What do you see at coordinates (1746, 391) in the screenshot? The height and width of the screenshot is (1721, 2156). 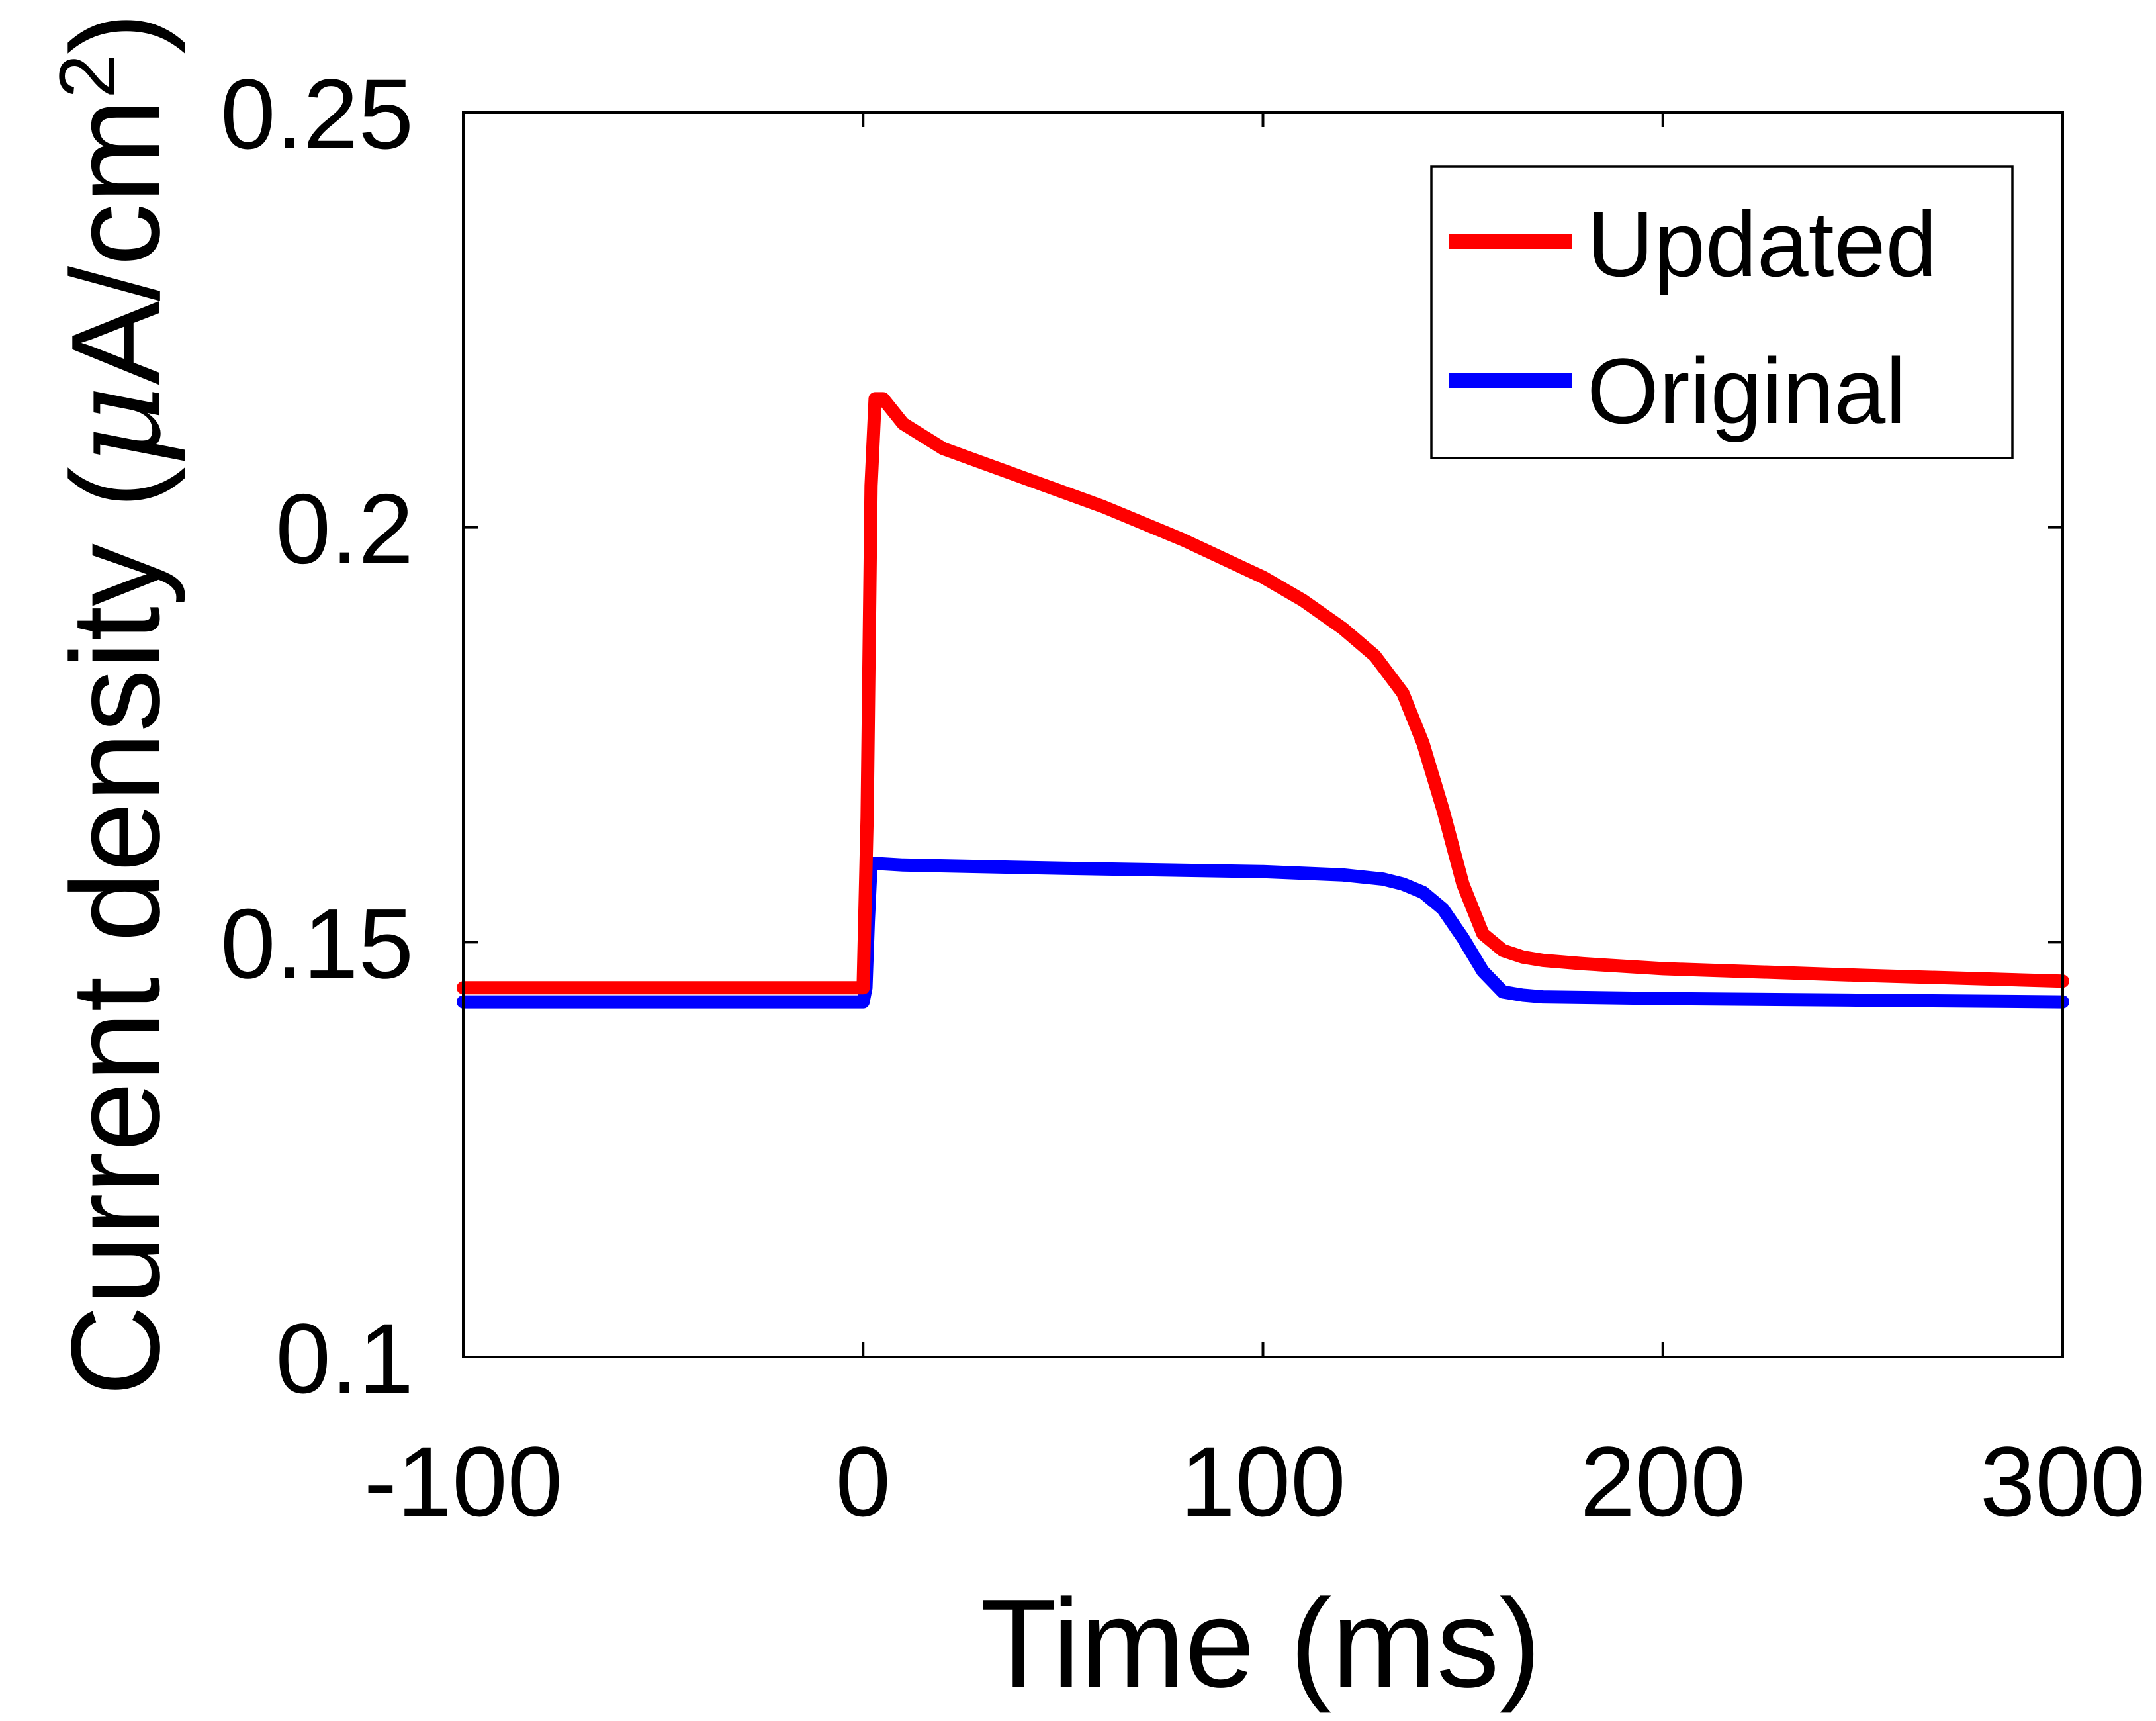 I see `legend-label-original: Original` at bounding box center [1746, 391].